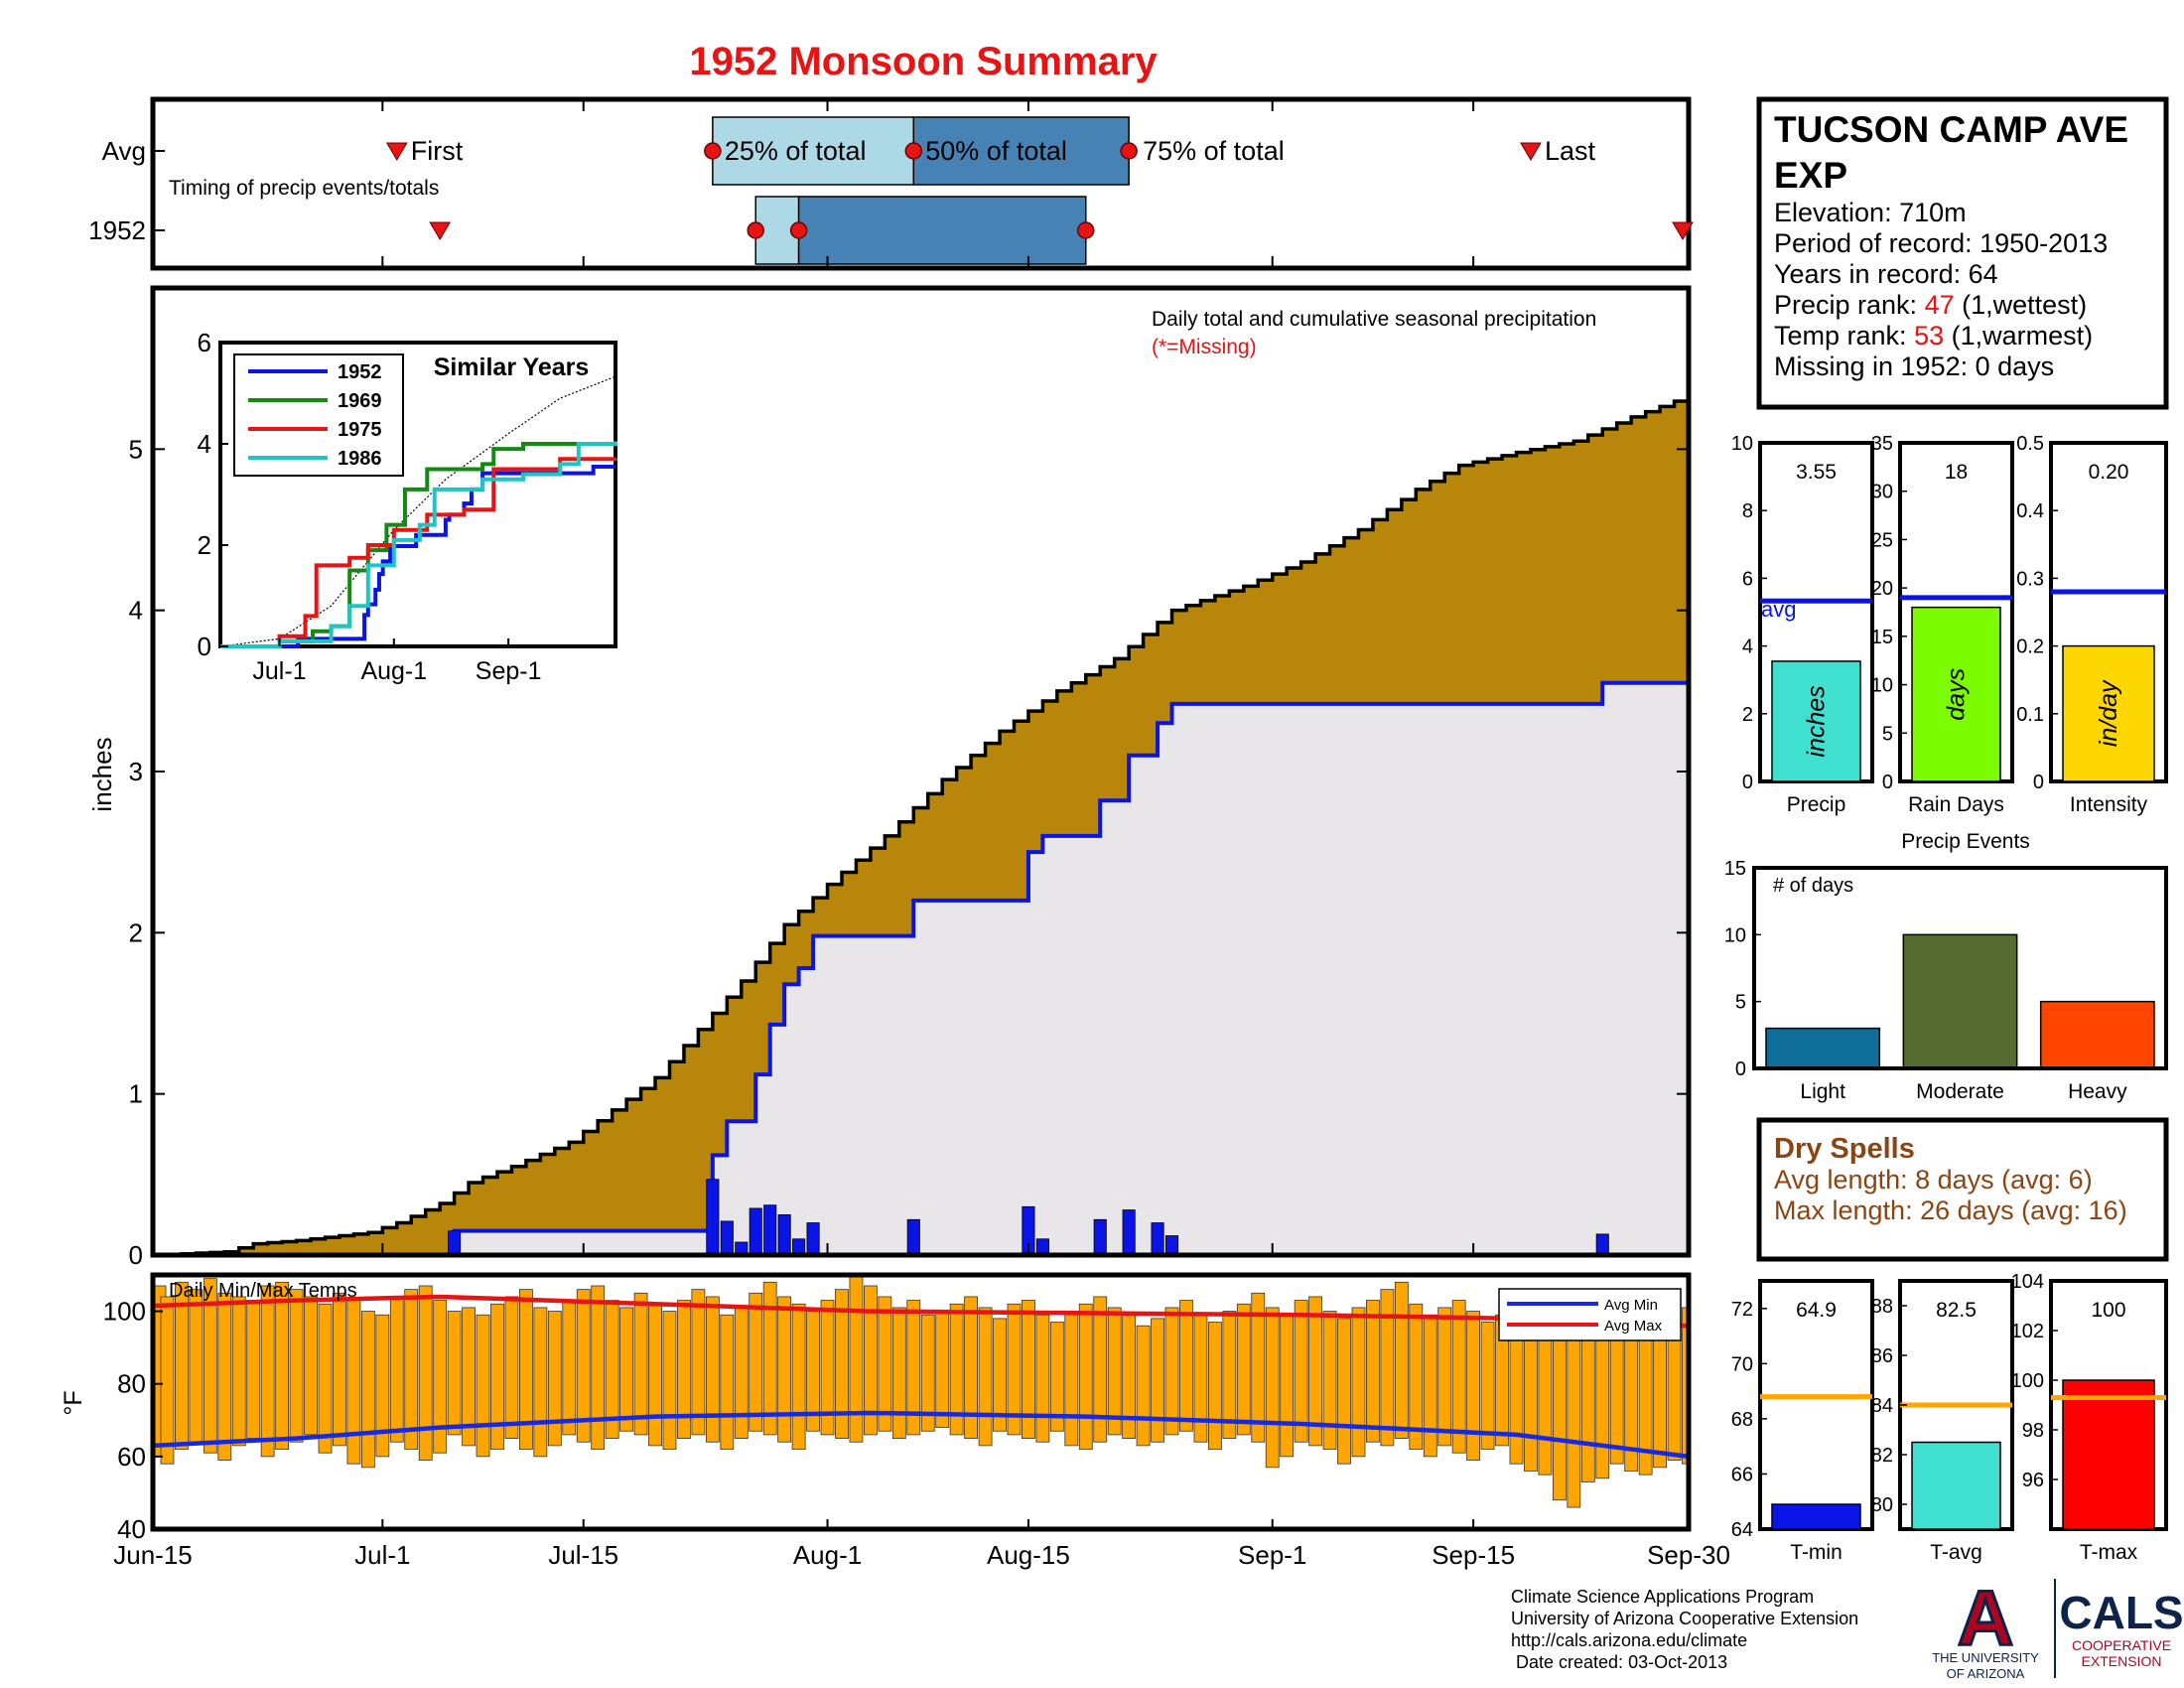 The width and height of the screenshot is (2184, 1688). What do you see at coordinates (1960, 968) in the screenshot?
I see `events-plot-frame` at bounding box center [1960, 968].